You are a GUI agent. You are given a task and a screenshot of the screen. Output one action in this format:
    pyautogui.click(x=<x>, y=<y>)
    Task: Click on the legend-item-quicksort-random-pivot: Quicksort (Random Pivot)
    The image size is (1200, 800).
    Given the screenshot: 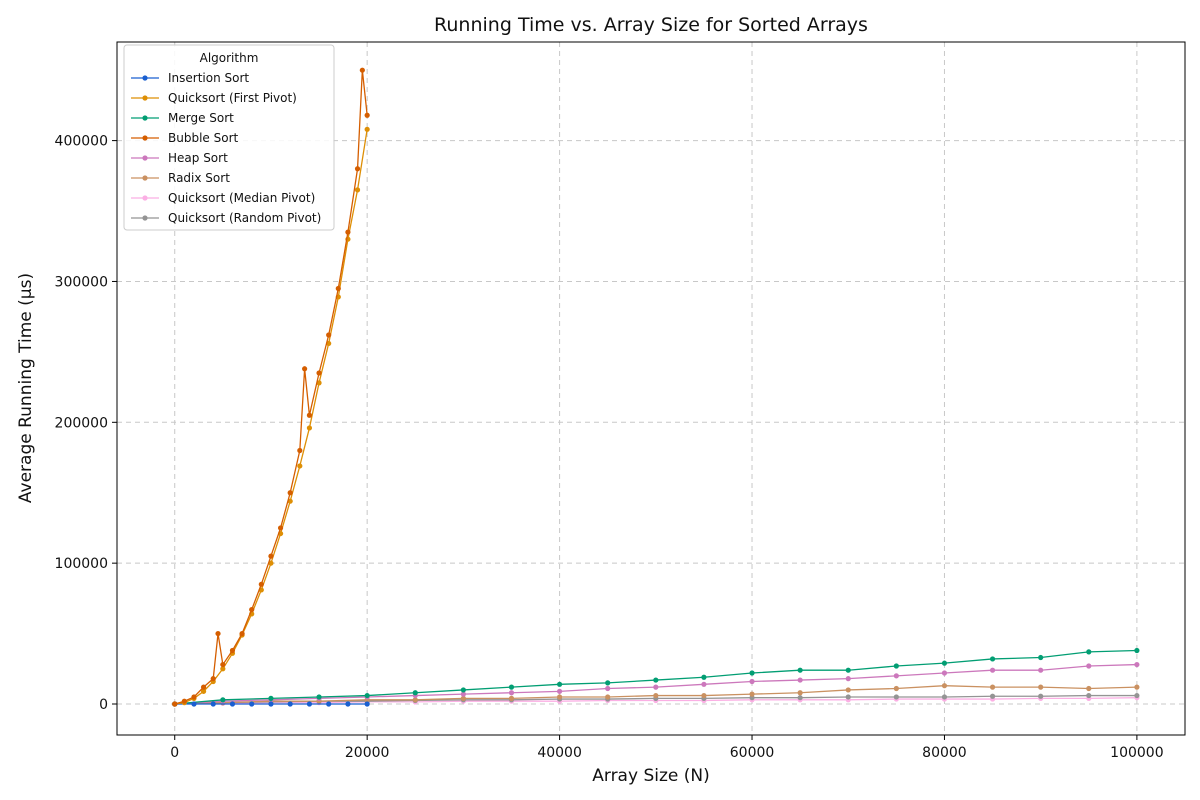 What is the action you would take?
    pyautogui.click(x=226, y=218)
    